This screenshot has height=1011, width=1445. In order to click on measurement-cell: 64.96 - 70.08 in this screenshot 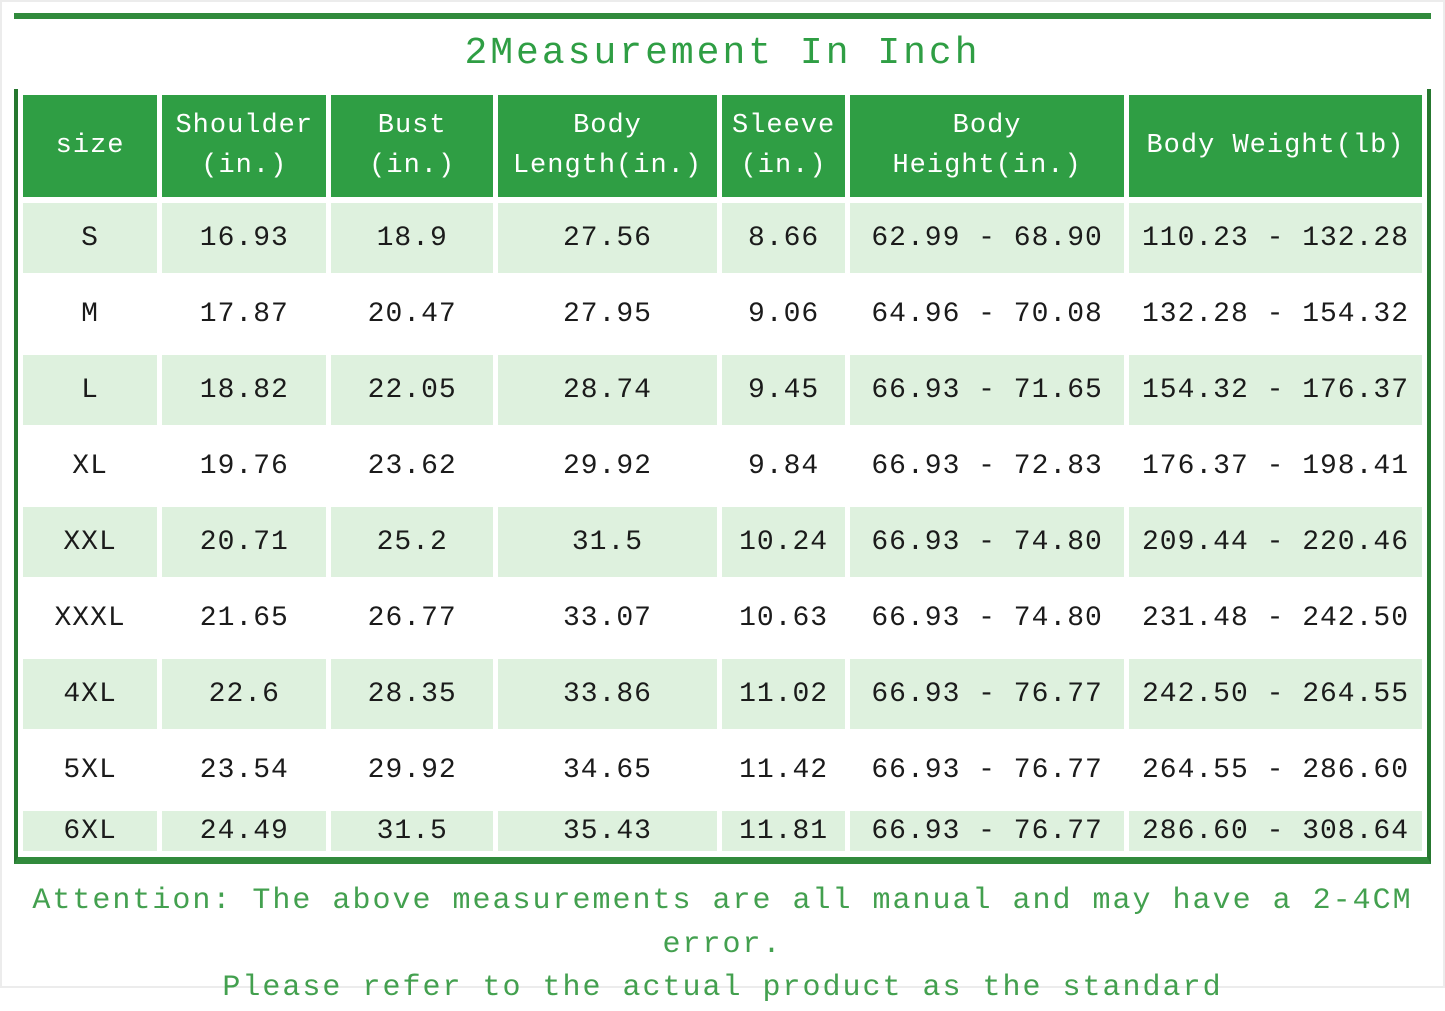, I will do `click(987, 314)`.